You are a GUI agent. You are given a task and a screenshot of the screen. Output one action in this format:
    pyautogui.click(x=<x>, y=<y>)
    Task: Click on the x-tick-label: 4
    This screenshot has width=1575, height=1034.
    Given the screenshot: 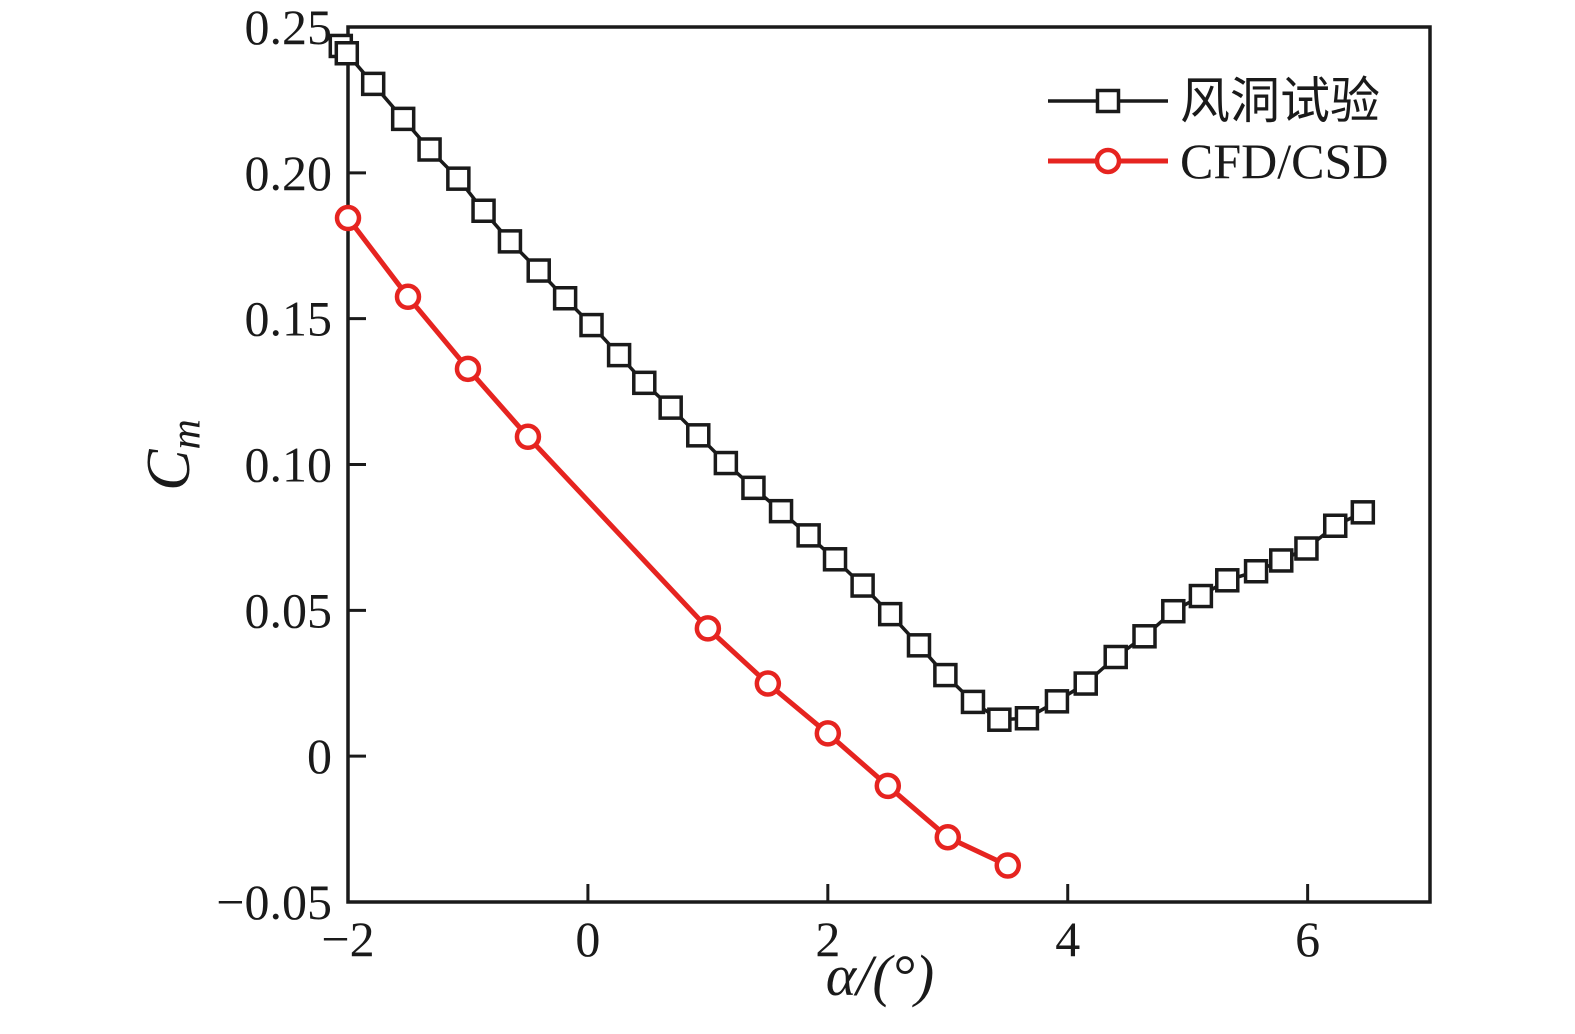 What is the action you would take?
    pyautogui.click(x=1067, y=939)
    